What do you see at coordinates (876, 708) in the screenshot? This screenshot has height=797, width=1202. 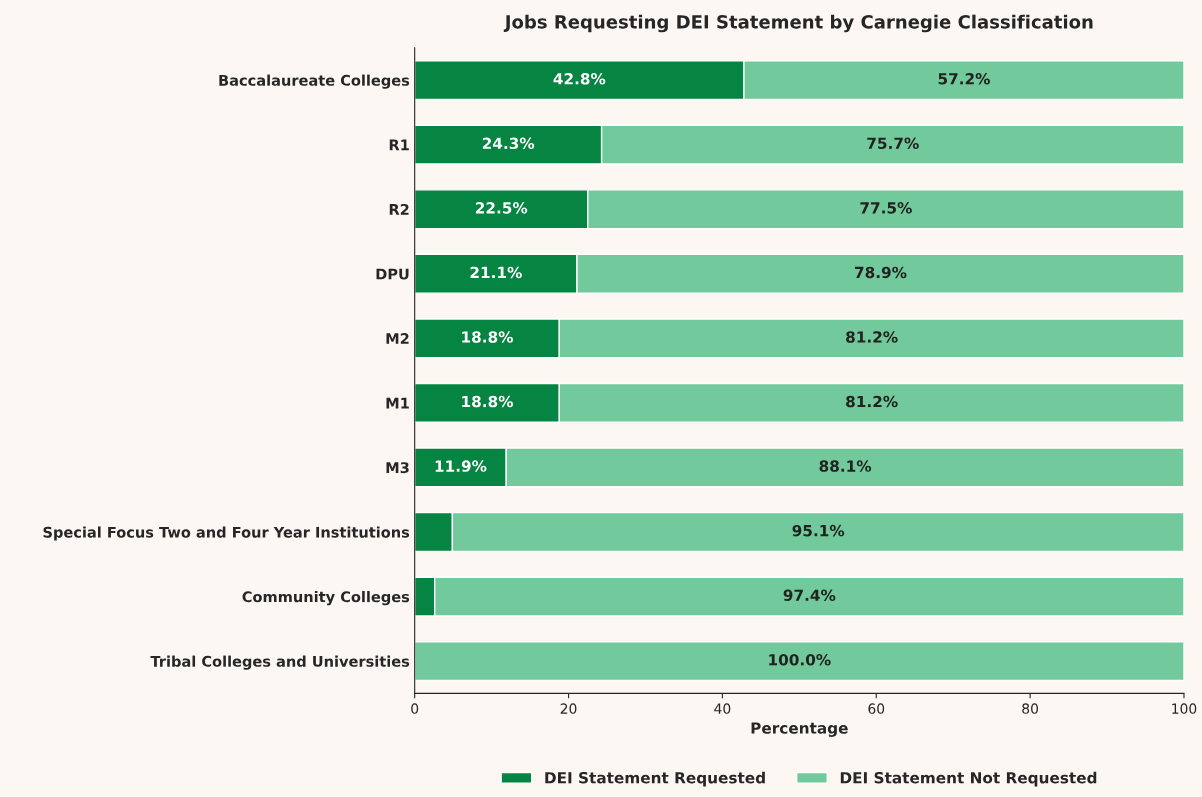 I see `x-tick-label: 60` at bounding box center [876, 708].